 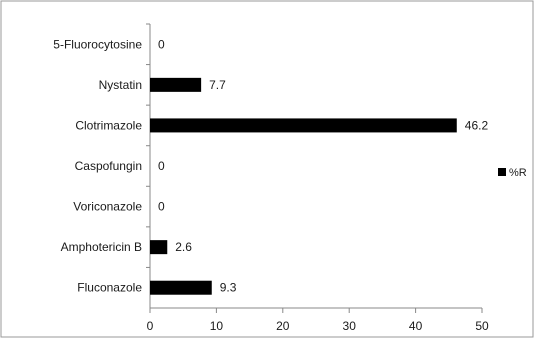 What do you see at coordinates (161, 166) in the screenshot?
I see `value-label-caspofungin: 0` at bounding box center [161, 166].